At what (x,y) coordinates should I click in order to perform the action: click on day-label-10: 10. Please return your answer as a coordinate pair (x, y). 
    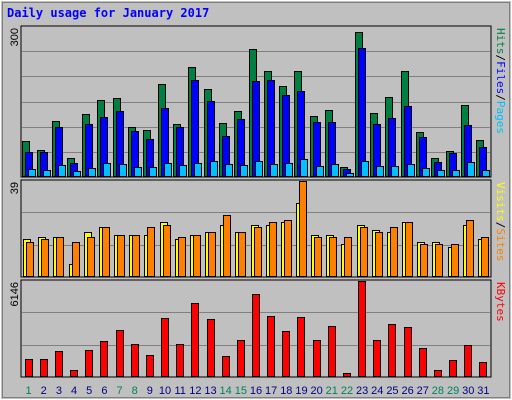
    Looking at the image, I should click on (165, 391).